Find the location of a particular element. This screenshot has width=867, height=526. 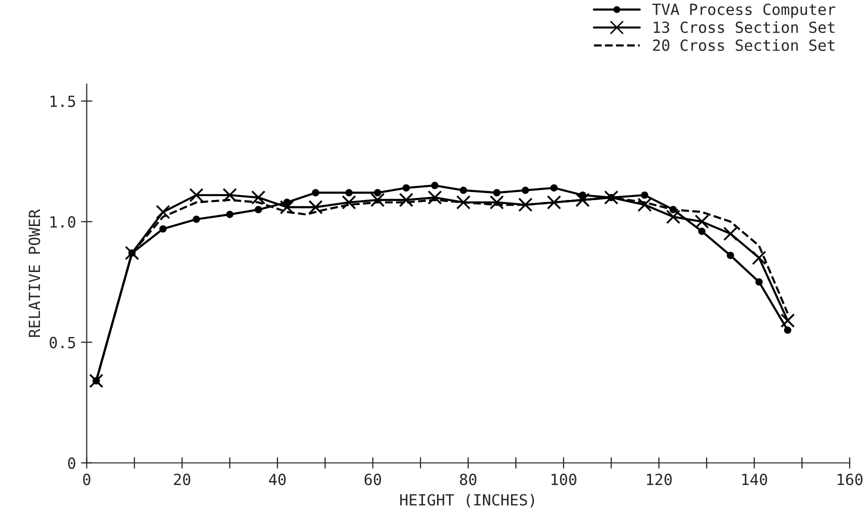

legend-label: TVA Process Computer is located at coordinates (744, 11).